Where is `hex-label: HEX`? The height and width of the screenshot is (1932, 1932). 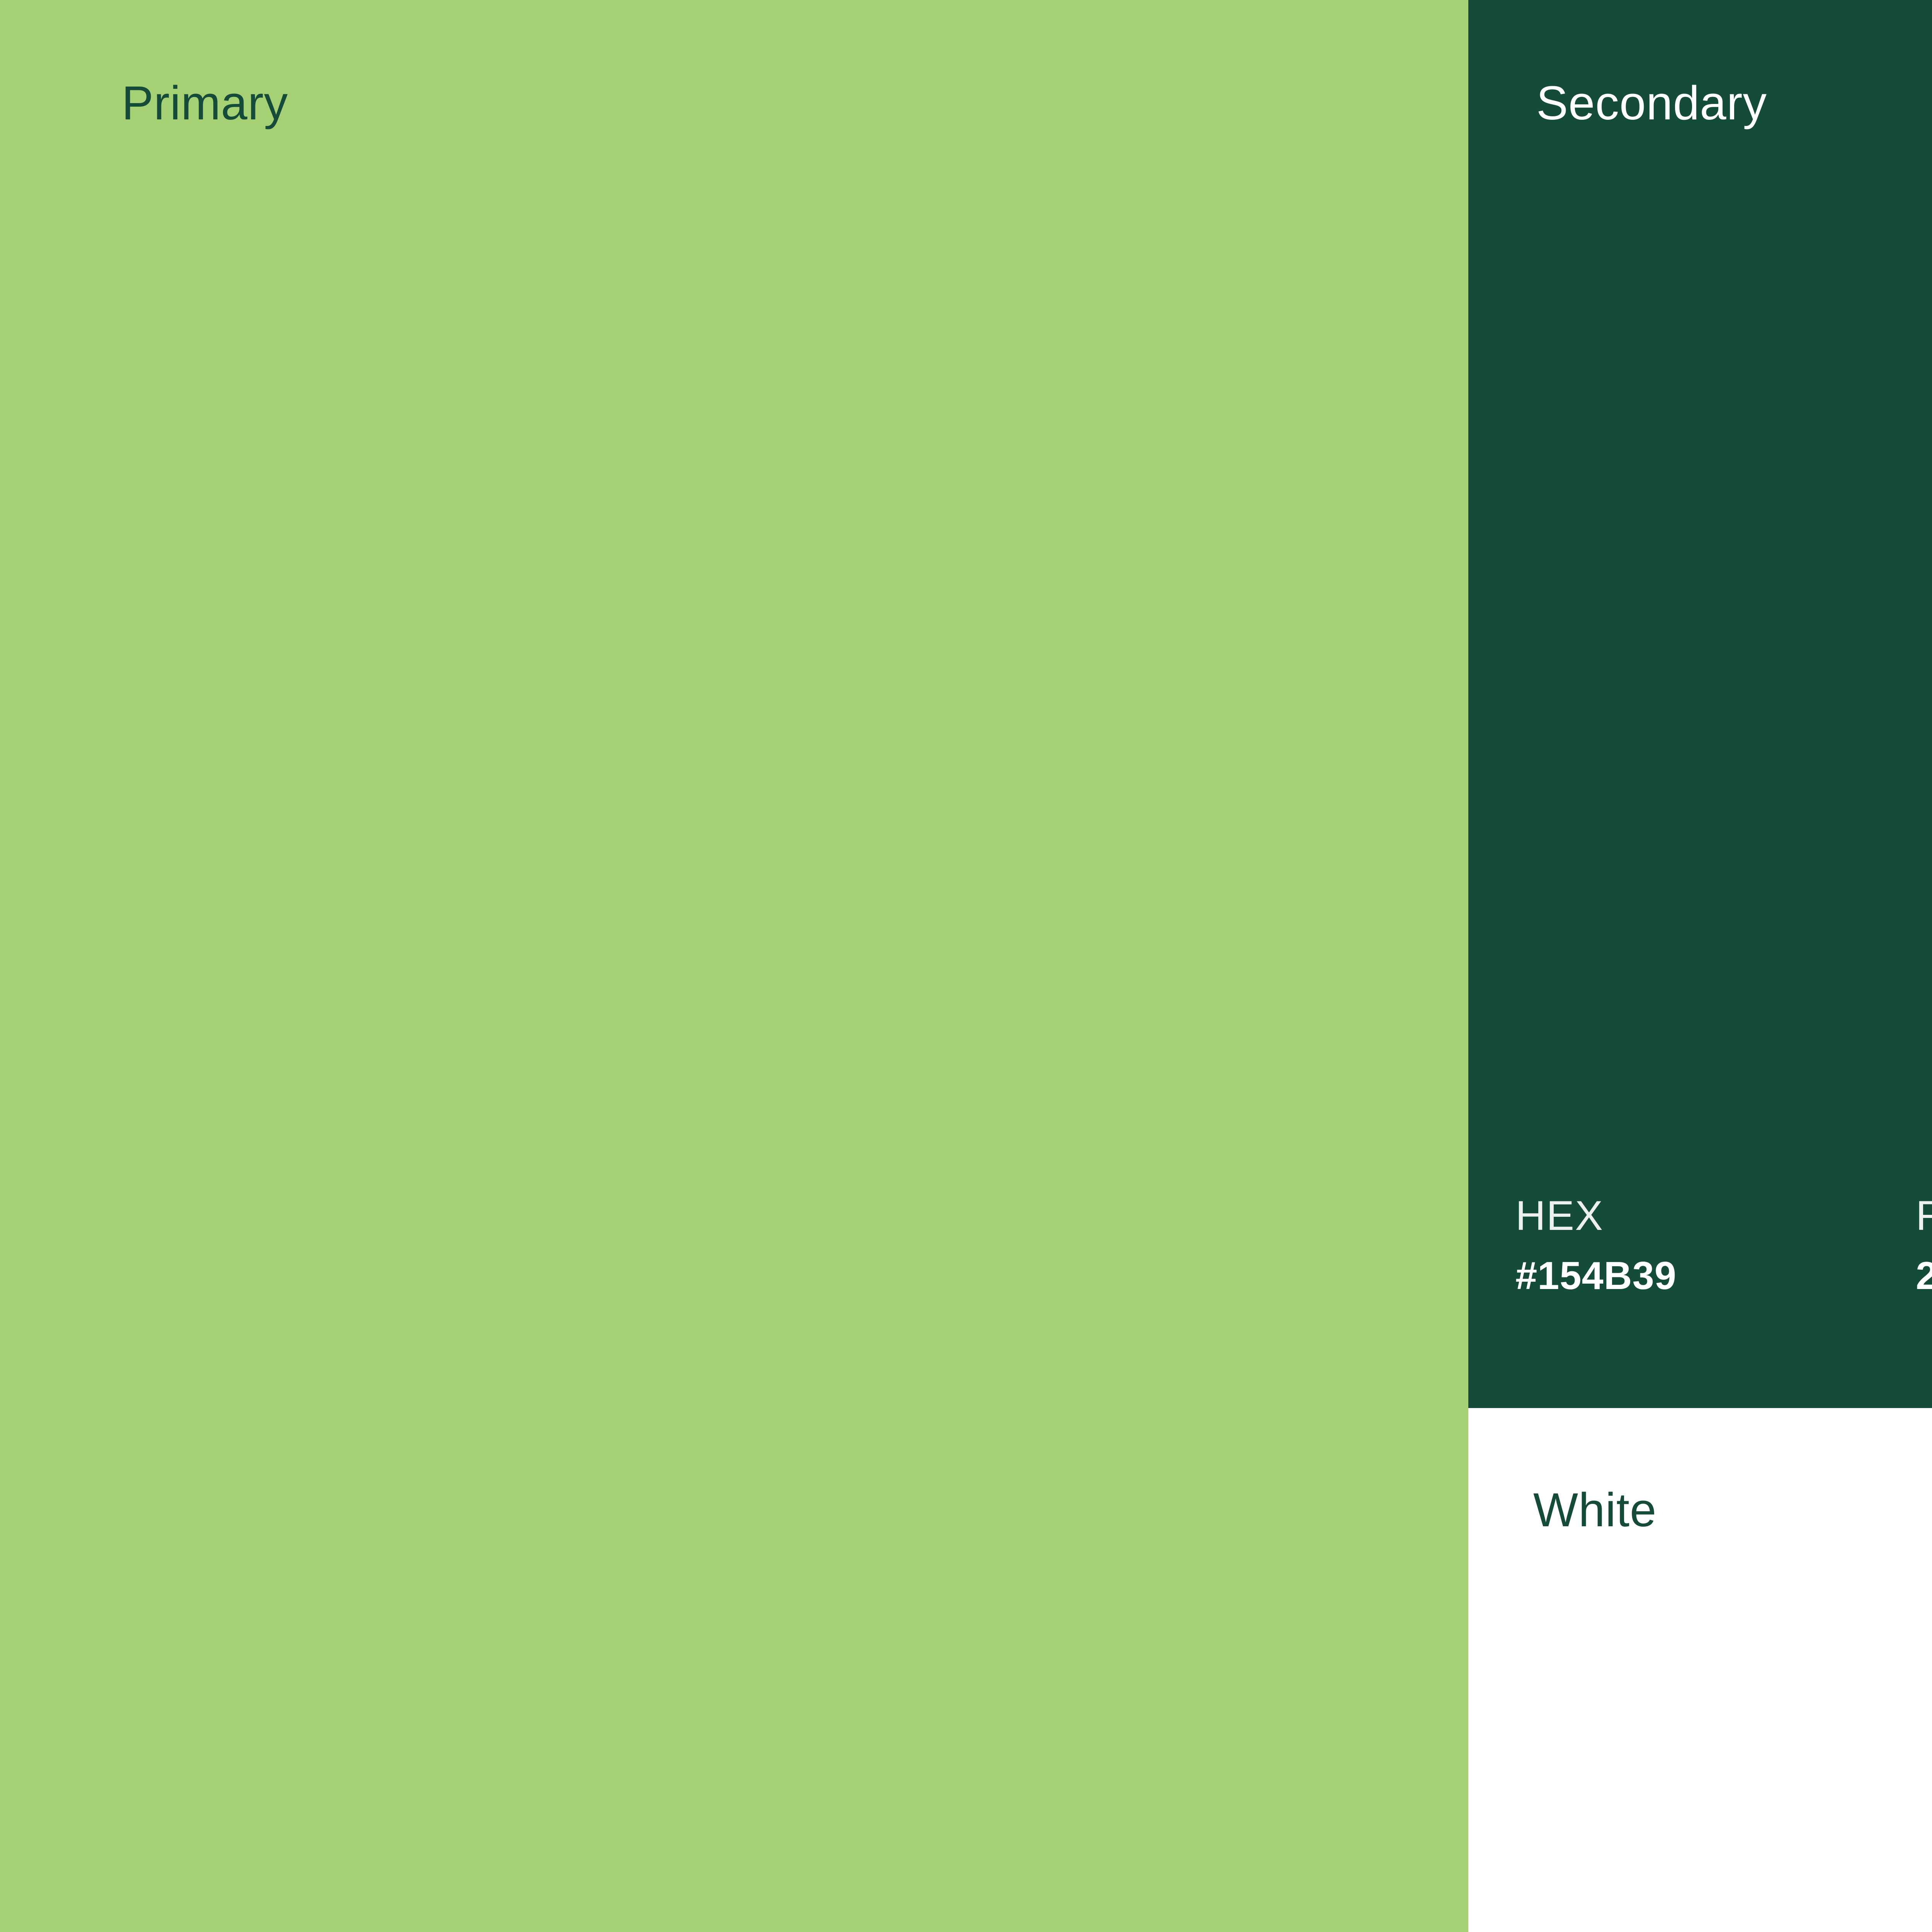 hex-label: HEX is located at coordinates (1560, 1215).